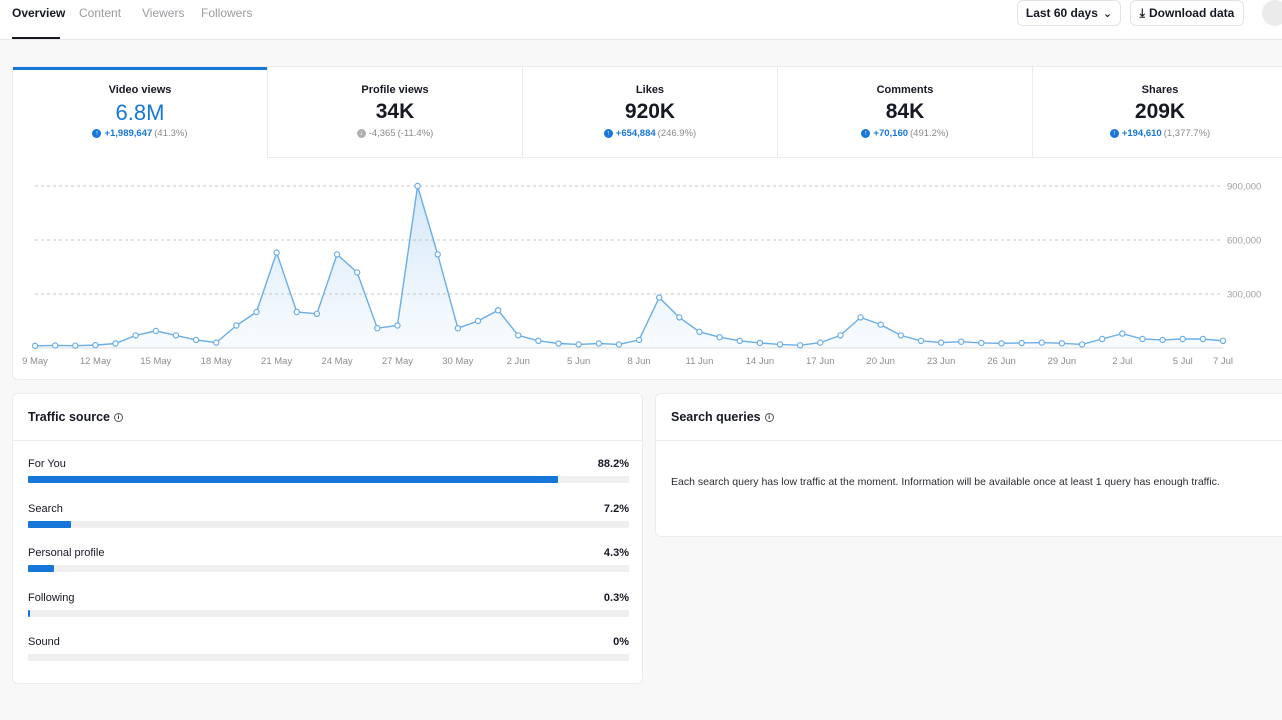  I want to click on metric-tile-shares: Shares 209K ↑ +194,610 (1,377.7%), so click(1157, 112).